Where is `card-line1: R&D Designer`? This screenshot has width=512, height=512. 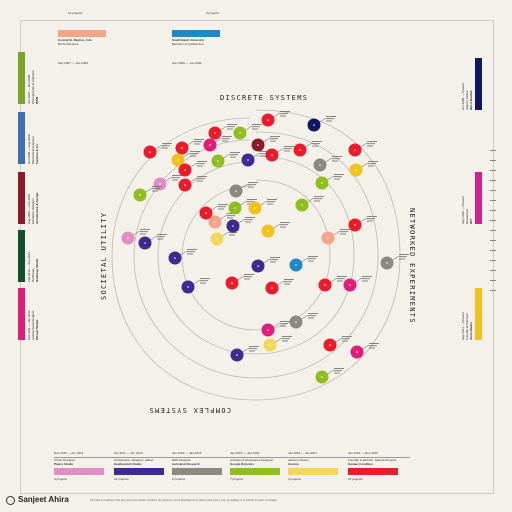
card-line1: R&D Designer is located at coordinates (182, 460).